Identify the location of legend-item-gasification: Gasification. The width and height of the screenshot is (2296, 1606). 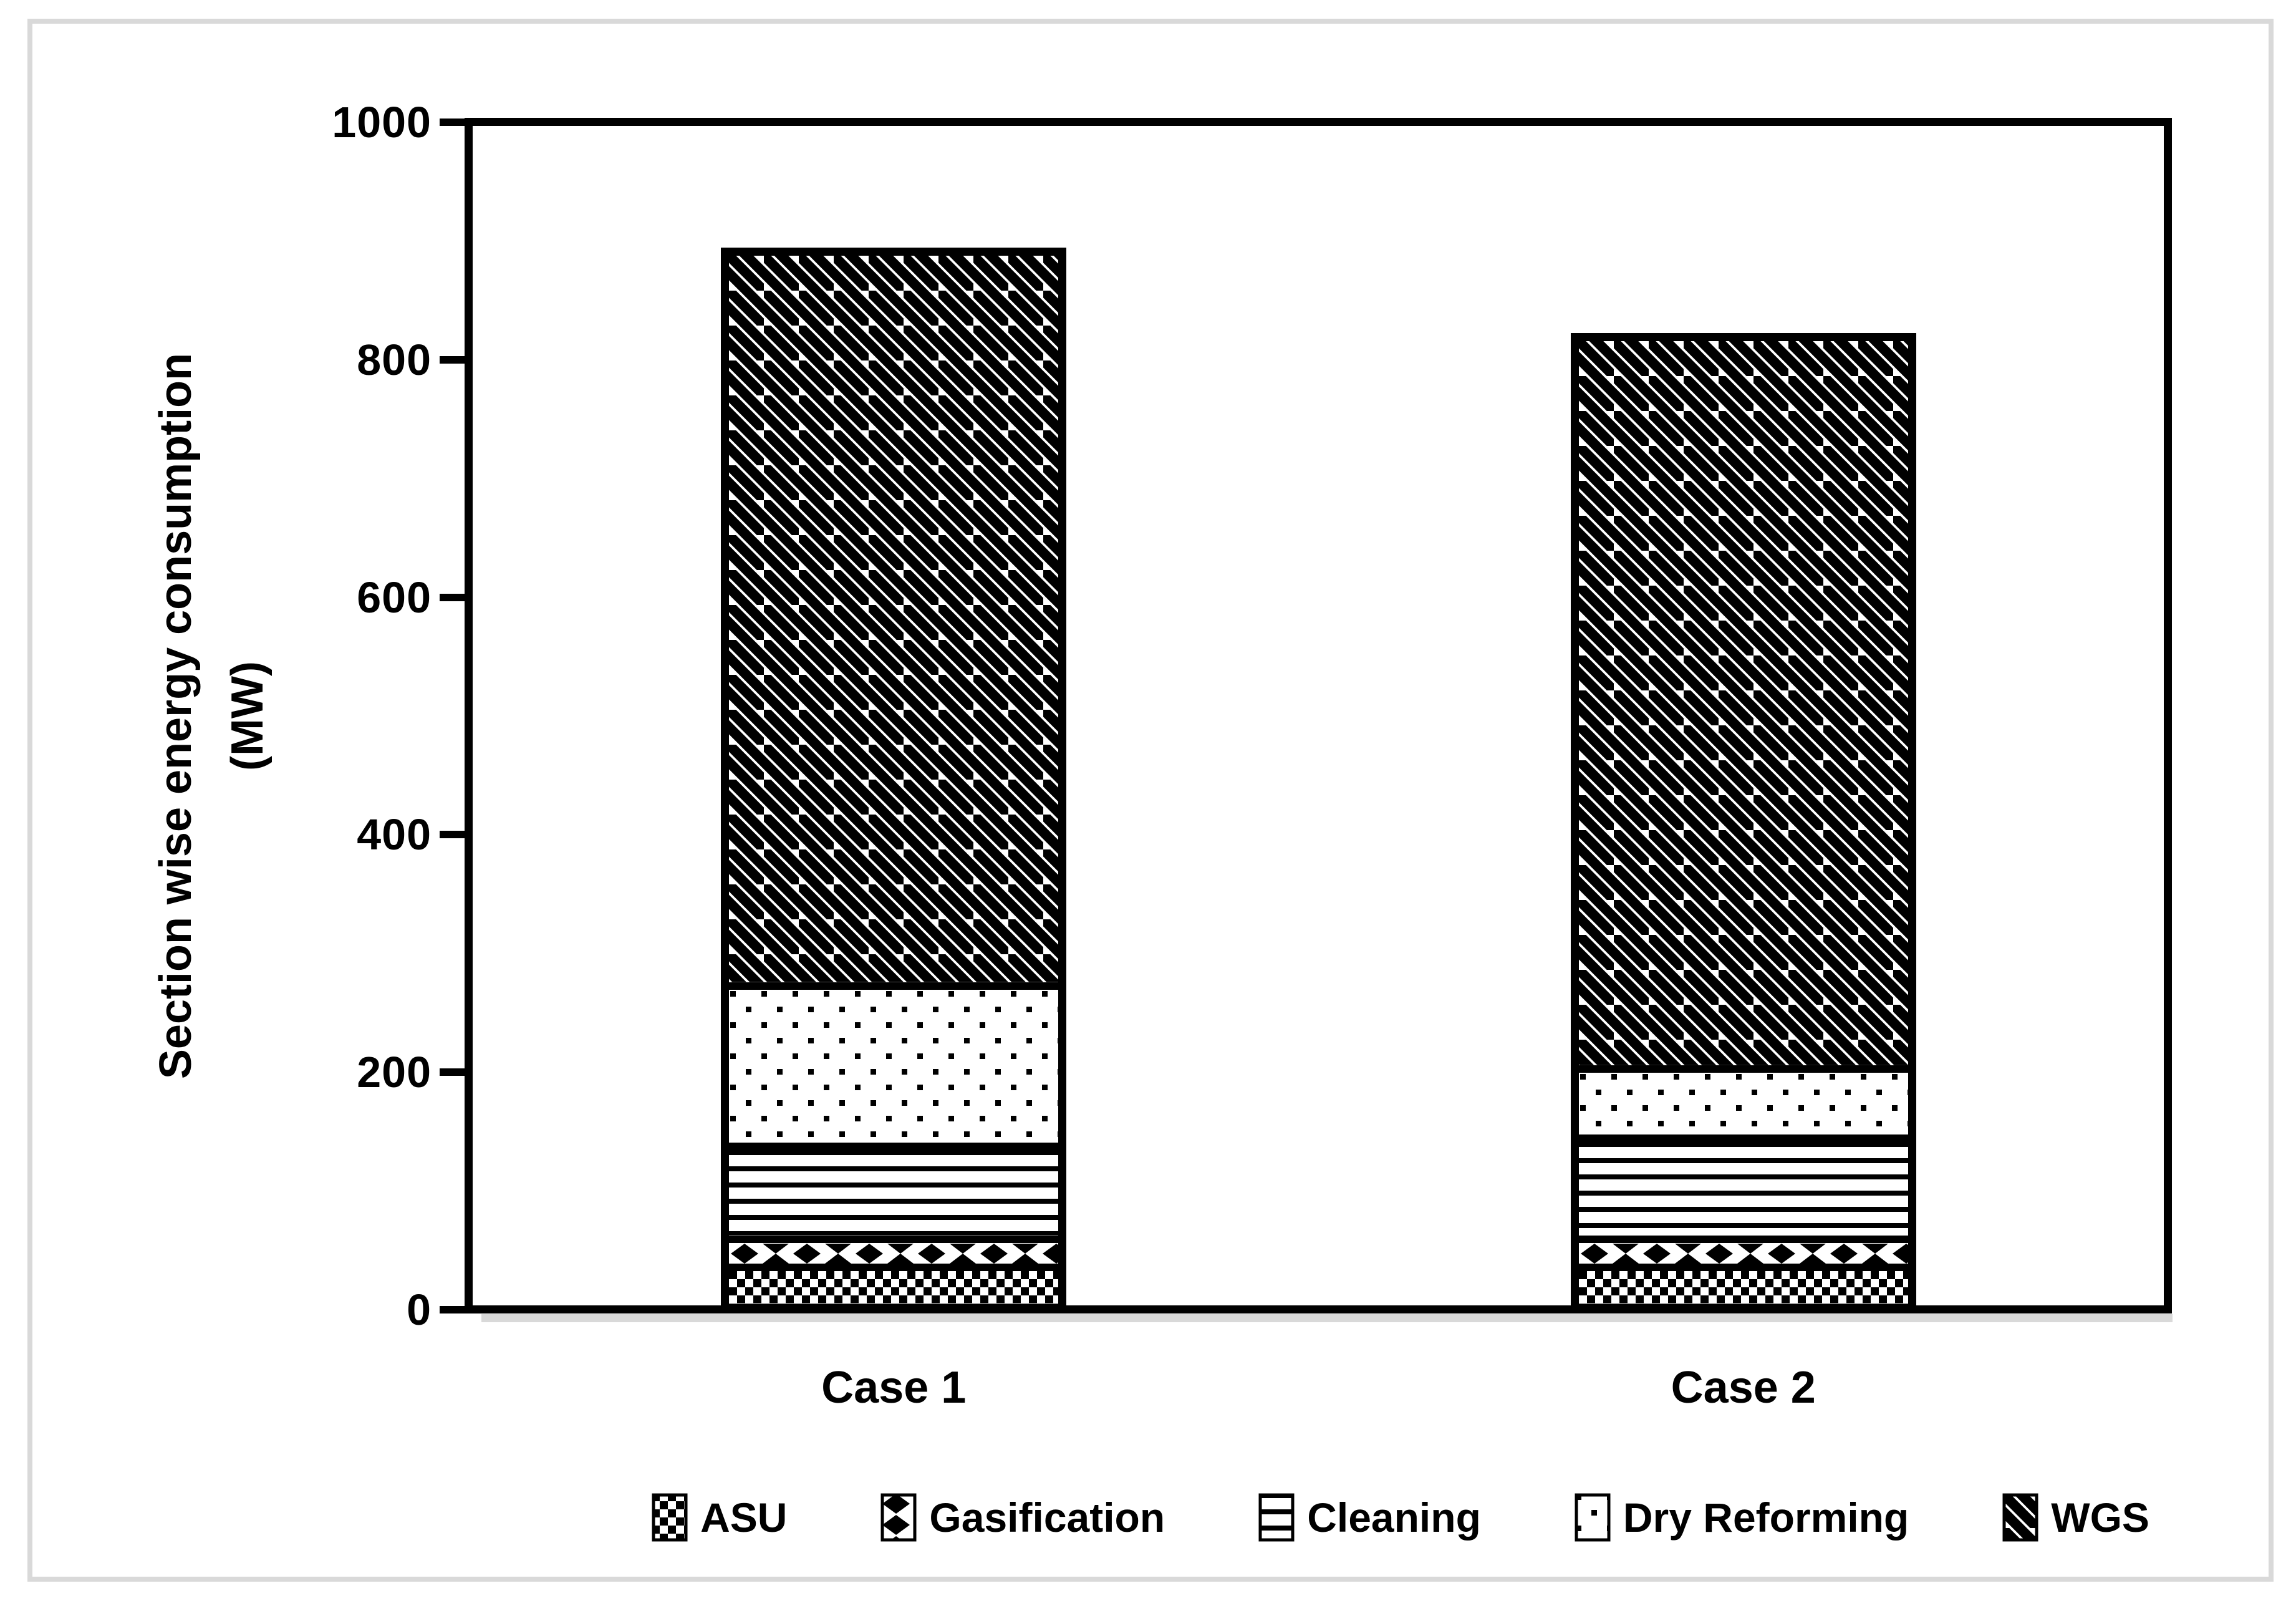
(1023, 1518).